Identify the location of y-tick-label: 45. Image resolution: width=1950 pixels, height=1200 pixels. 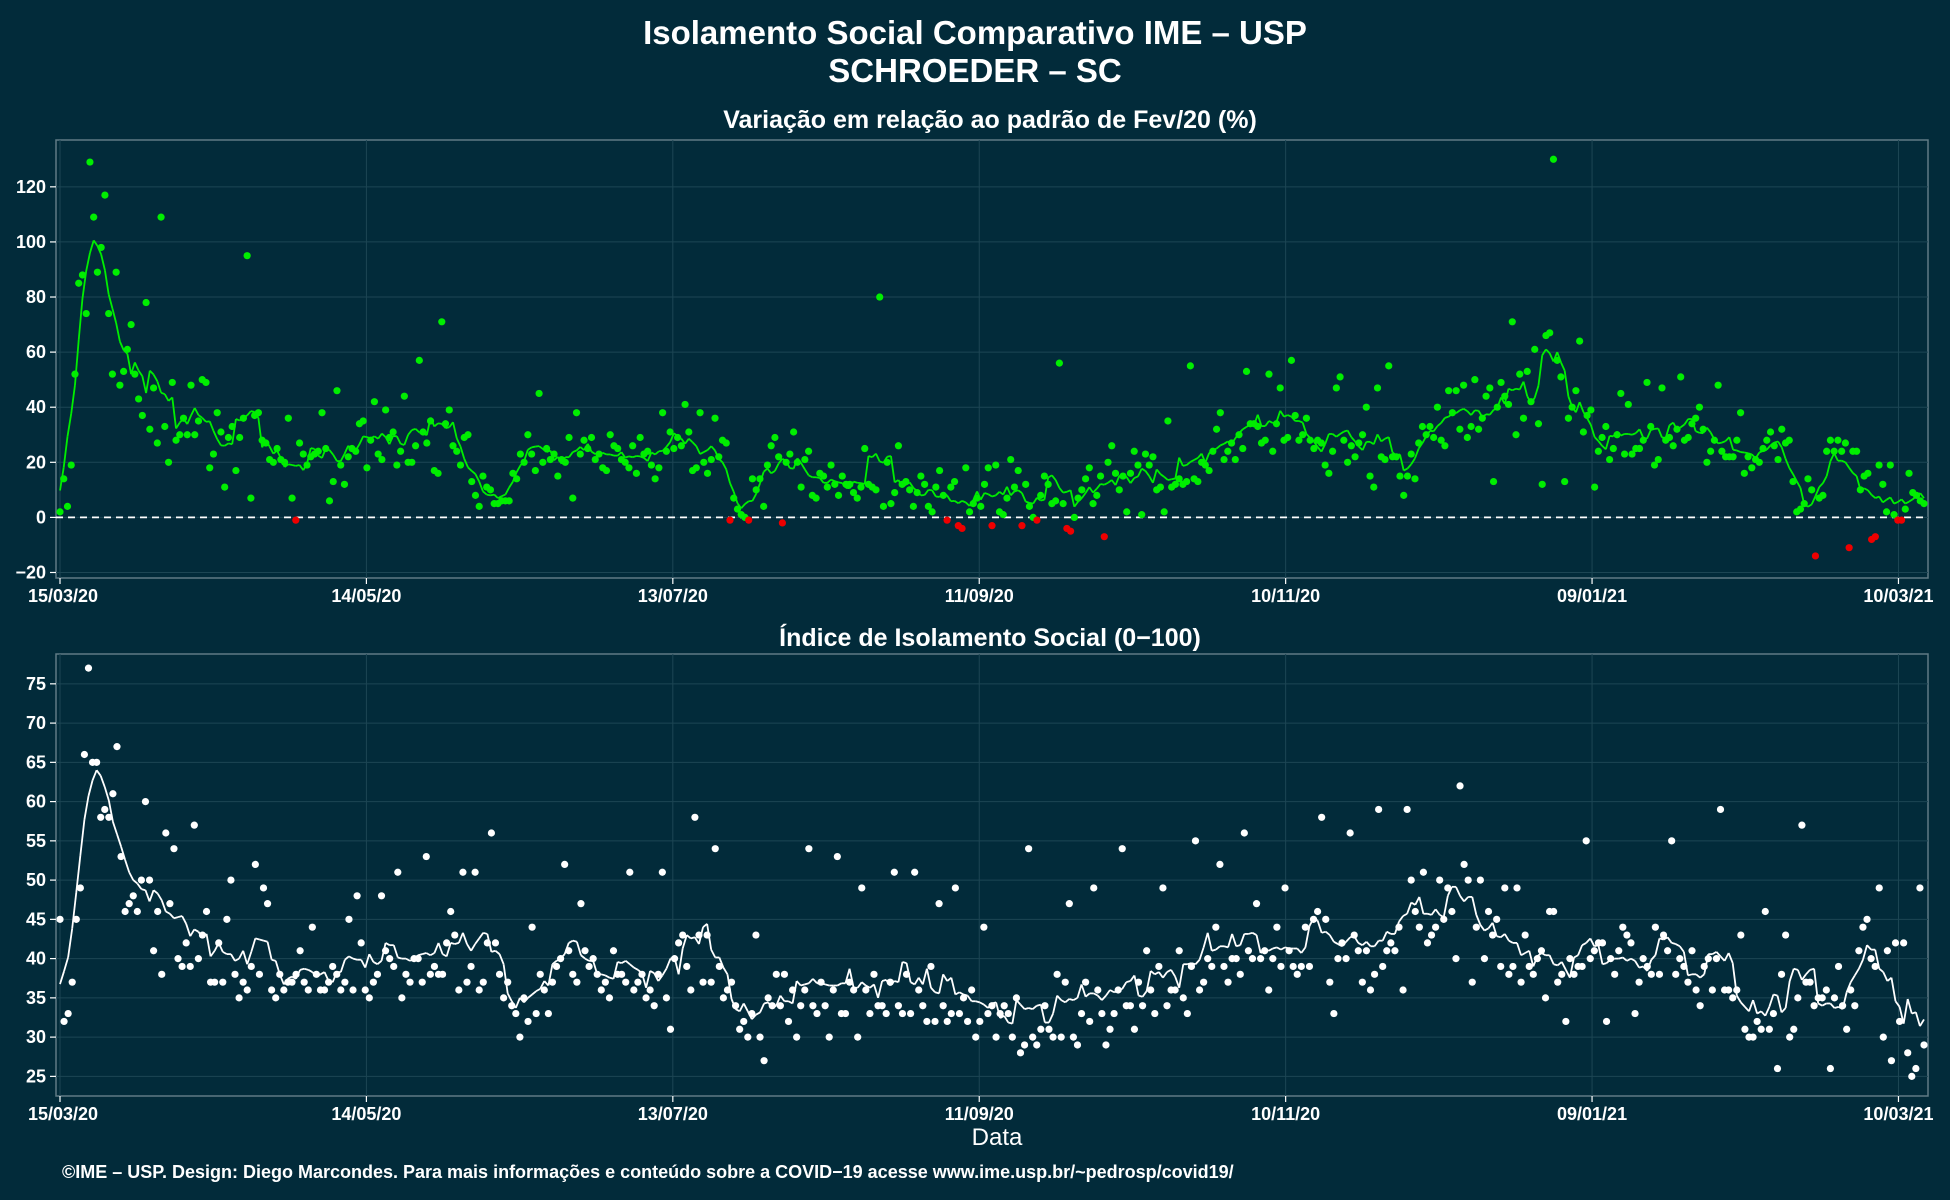
(36, 919).